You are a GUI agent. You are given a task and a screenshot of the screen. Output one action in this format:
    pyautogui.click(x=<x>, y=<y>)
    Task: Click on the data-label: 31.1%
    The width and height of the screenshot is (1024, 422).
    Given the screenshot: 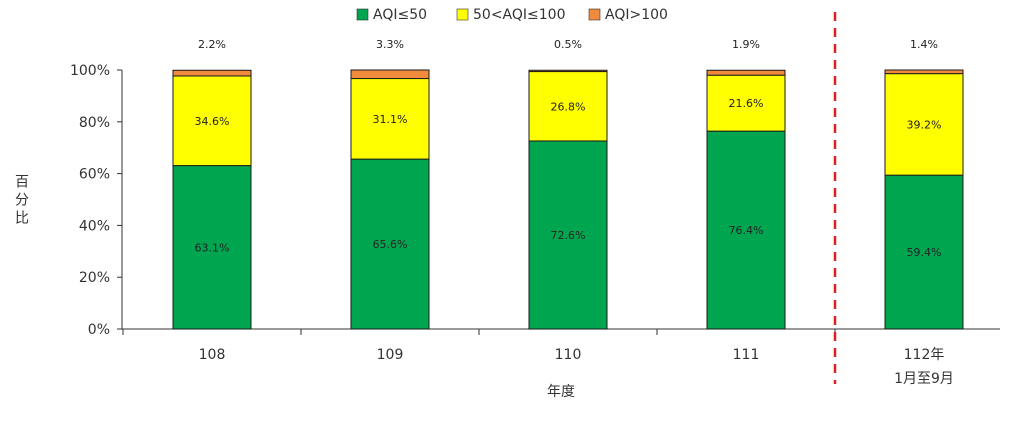 What is the action you would take?
    pyautogui.click(x=390, y=119)
    